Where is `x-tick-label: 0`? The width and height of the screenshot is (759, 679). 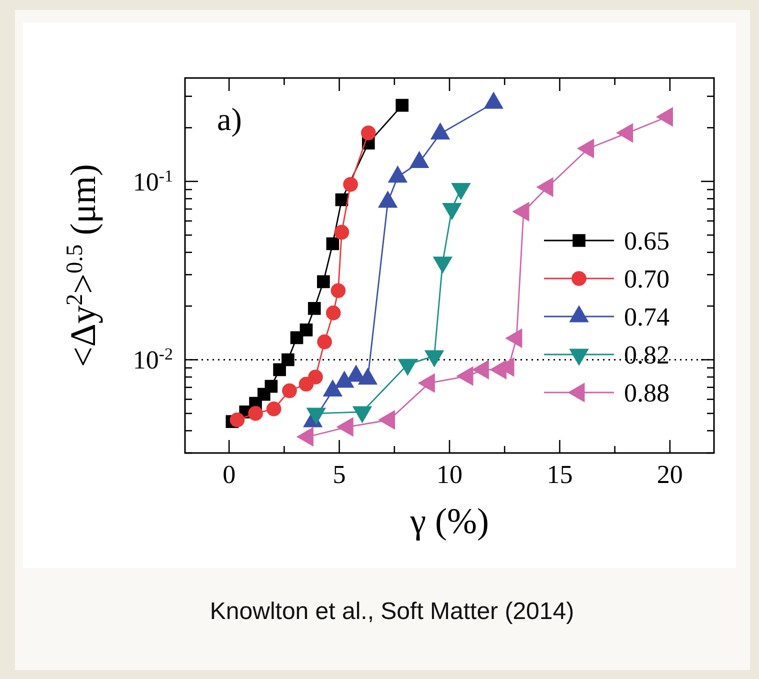 x-tick-label: 0 is located at coordinates (229, 474).